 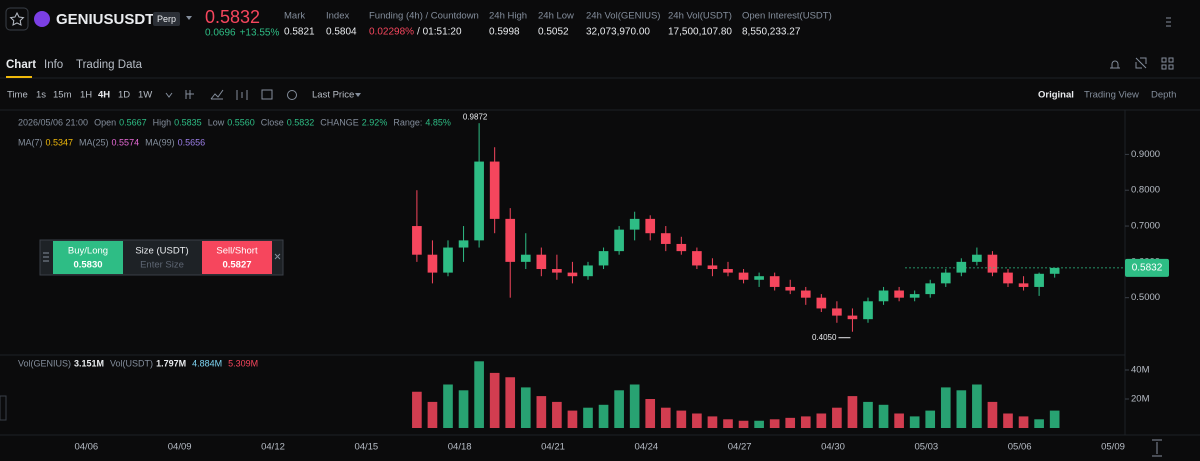 I want to click on size-input: Enter Size, so click(x=162, y=265).